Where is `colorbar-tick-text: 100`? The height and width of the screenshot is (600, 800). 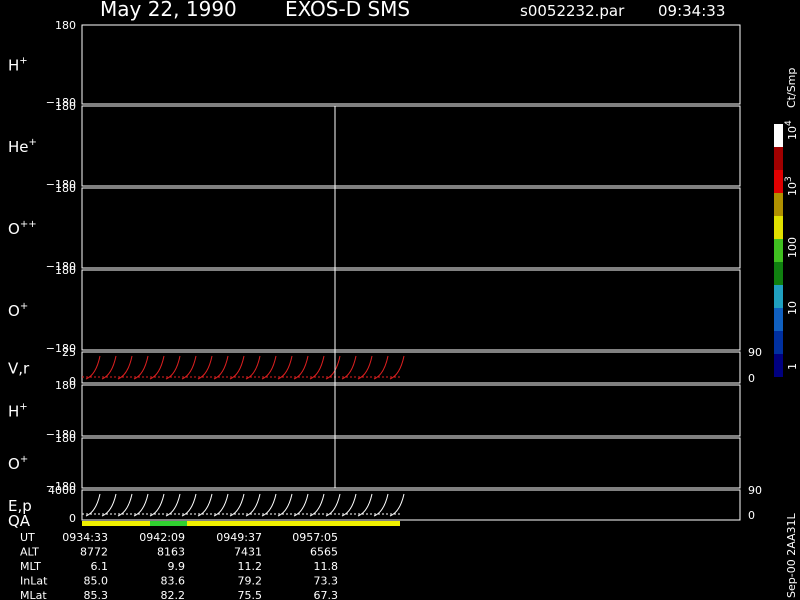
colorbar-tick-text: 100 is located at coordinates (792, 247).